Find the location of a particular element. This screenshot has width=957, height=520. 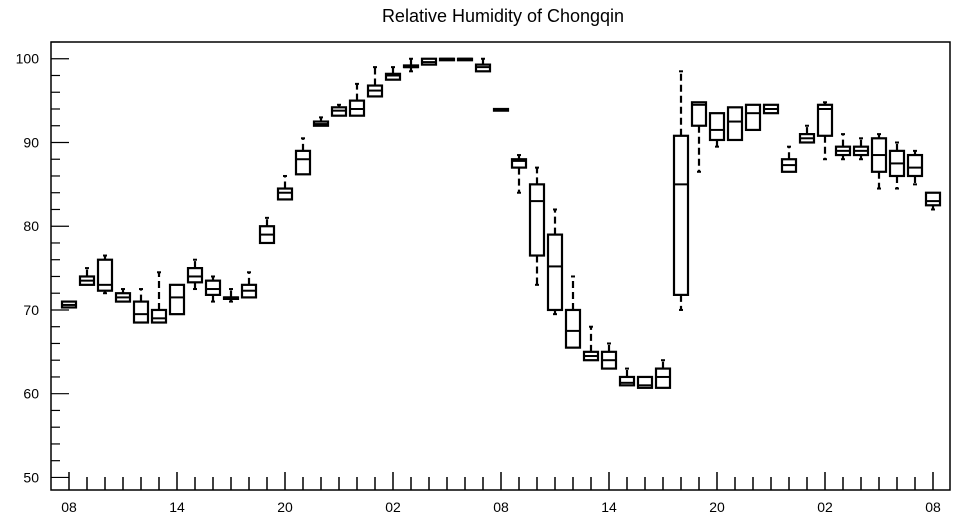

y-tick-label: 60 is located at coordinates (31, 394).